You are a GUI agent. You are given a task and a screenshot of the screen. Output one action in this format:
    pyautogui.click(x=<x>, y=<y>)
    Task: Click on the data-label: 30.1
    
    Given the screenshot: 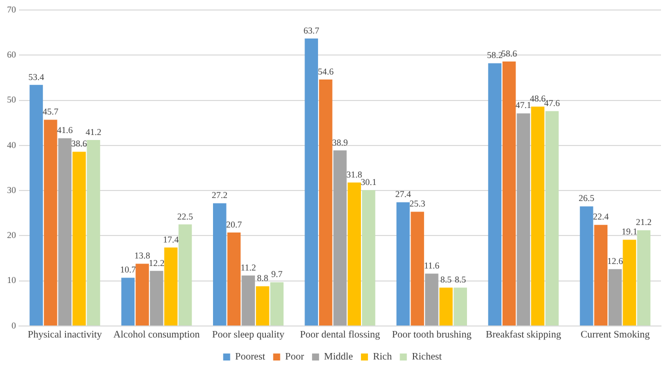 What is the action you would take?
    pyautogui.click(x=368, y=181)
    